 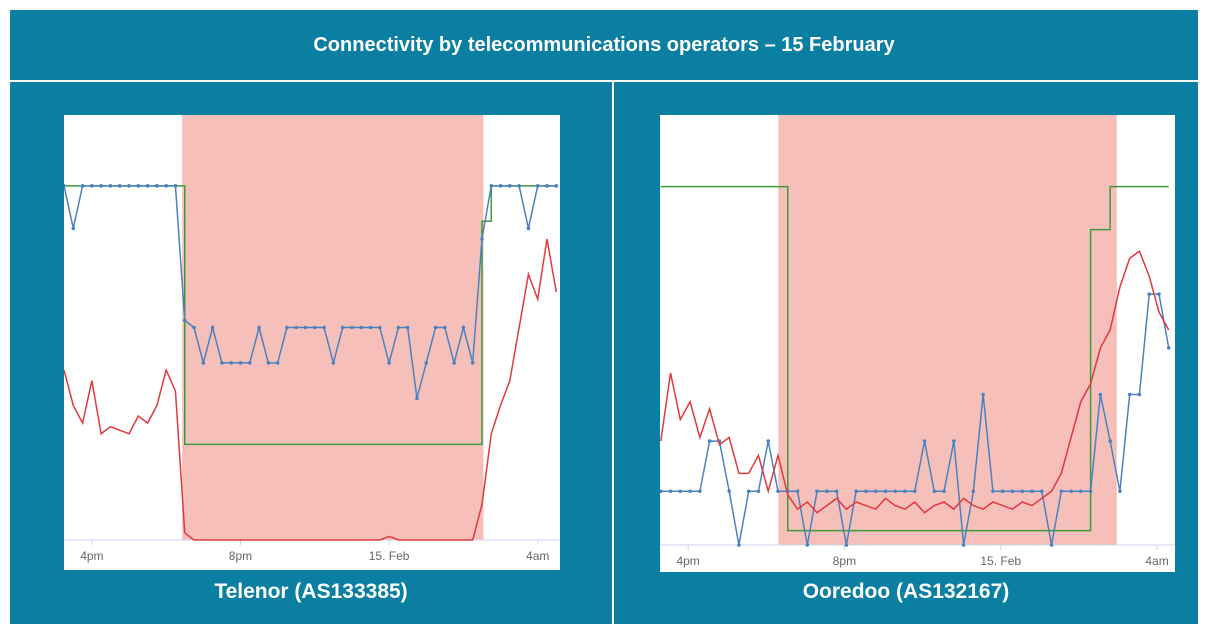 What do you see at coordinates (389, 556) in the screenshot?
I see `x-tick-label: 15. Feb` at bounding box center [389, 556].